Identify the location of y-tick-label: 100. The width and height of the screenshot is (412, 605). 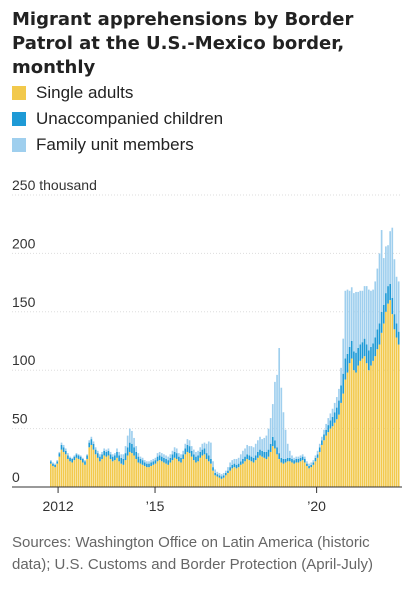
(24, 360).